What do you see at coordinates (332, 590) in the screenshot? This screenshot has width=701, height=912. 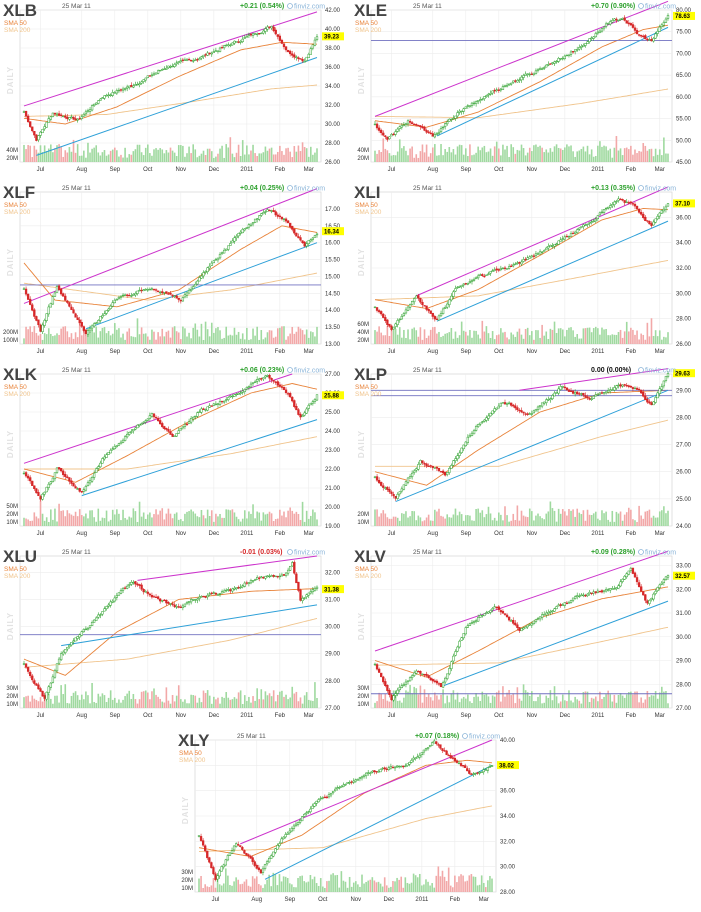 I see `last-price-label: 31.38` at bounding box center [332, 590].